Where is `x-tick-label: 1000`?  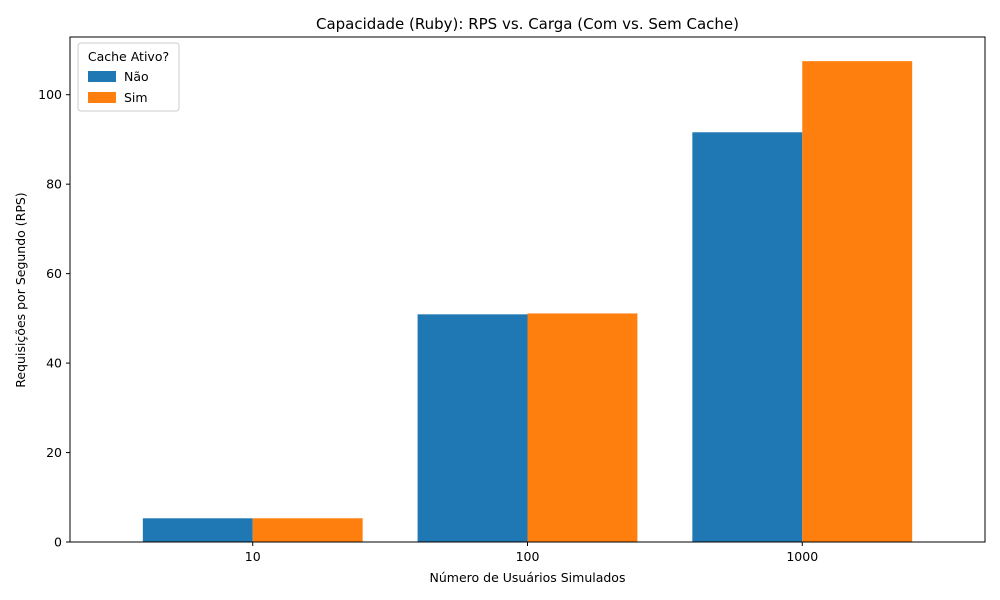
x-tick-label: 1000 is located at coordinates (802, 556).